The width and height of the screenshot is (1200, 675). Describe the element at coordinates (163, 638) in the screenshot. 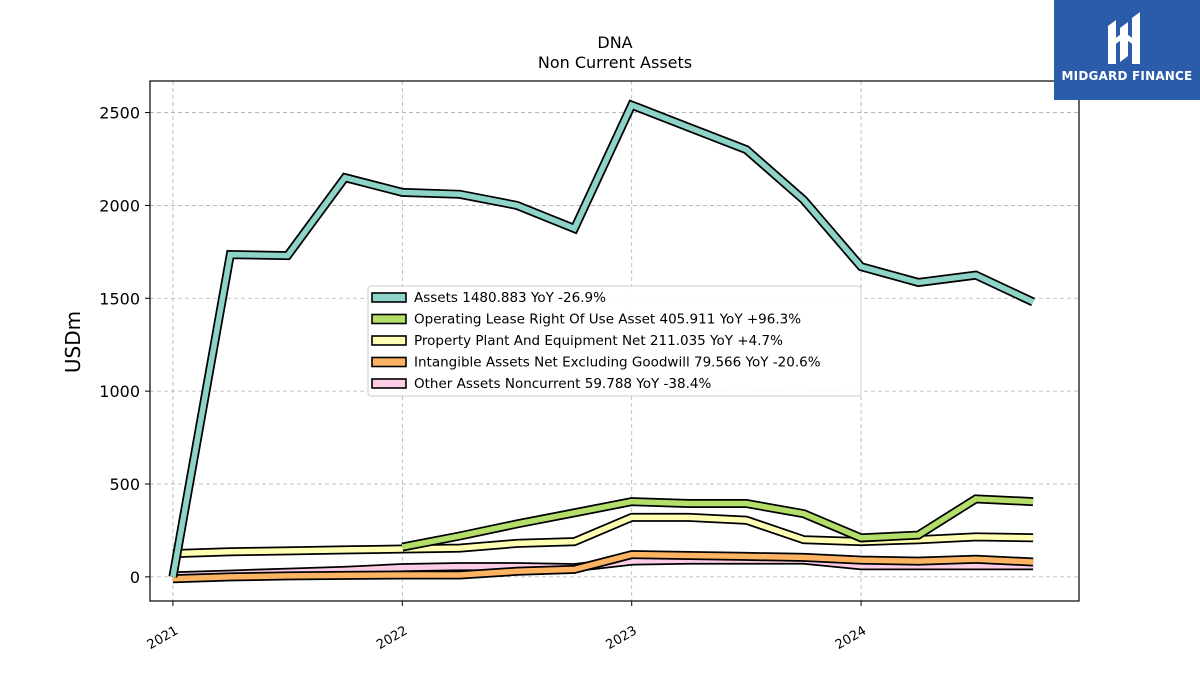

I see `x-tick-label: 2021` at that location.